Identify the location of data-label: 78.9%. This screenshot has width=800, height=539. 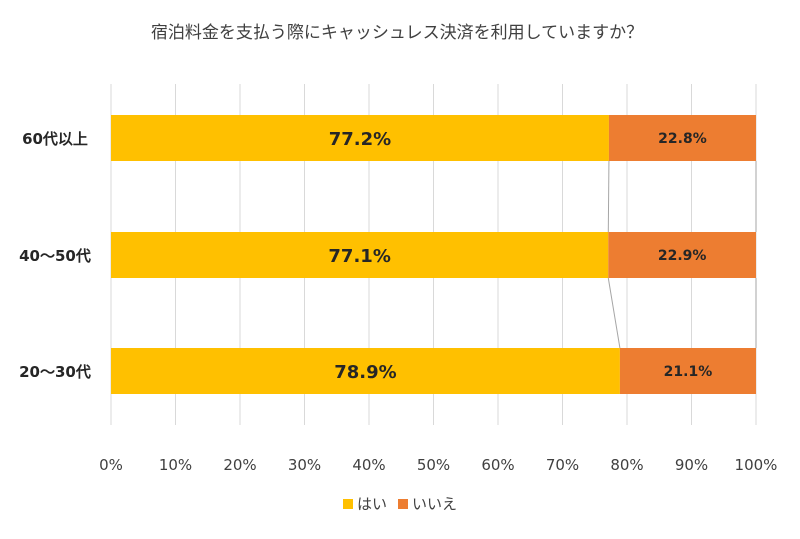
(365, 372).